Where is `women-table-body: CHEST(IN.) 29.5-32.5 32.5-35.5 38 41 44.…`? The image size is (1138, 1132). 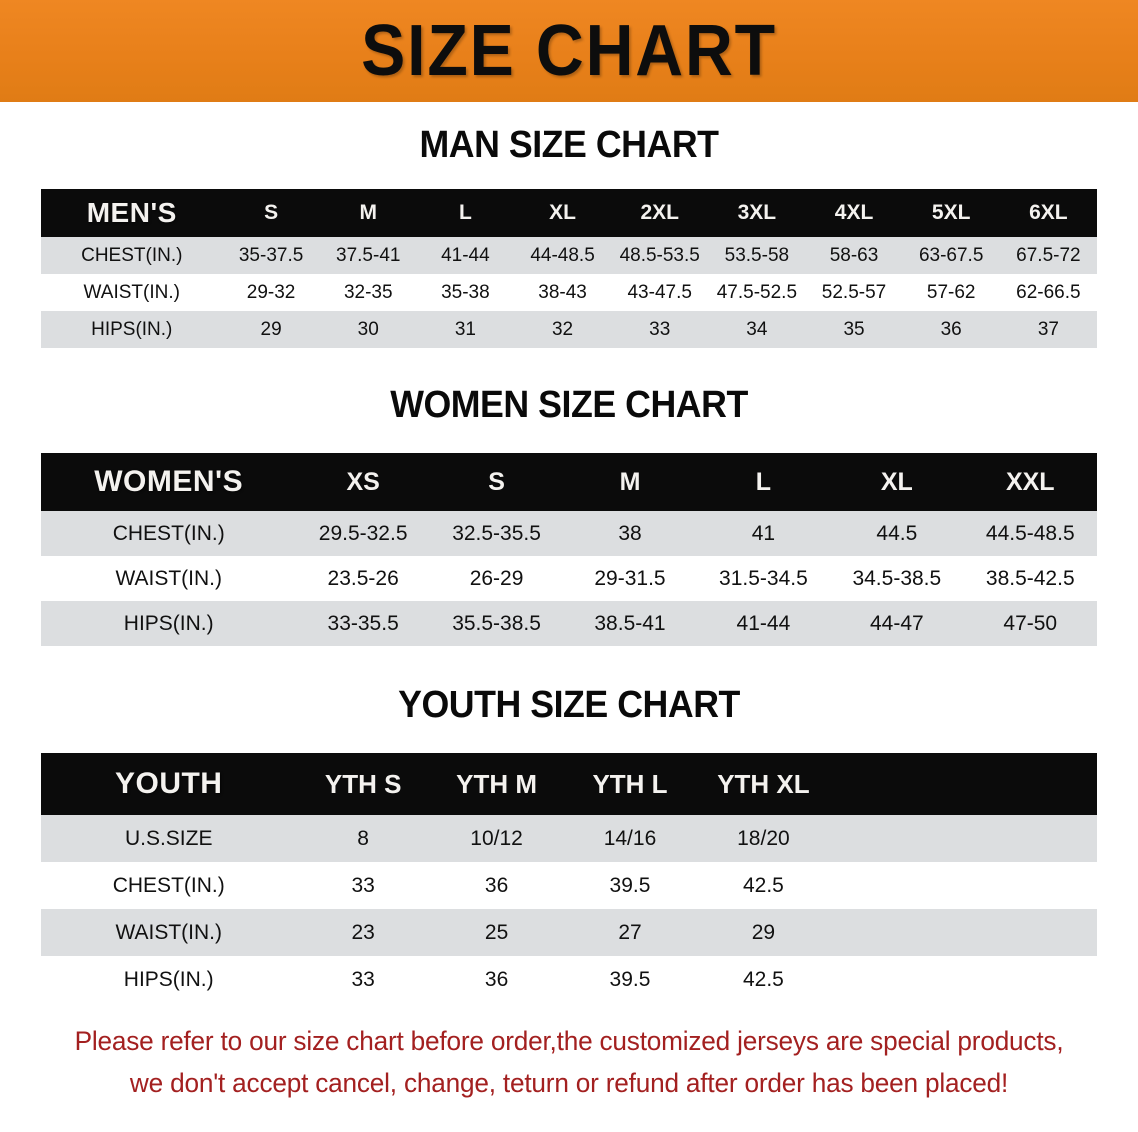 women-table-body: CHEST(IN.) 29.5-32.5 32.5-35.5 38 41 44.… is located at coordinates (569, 578).